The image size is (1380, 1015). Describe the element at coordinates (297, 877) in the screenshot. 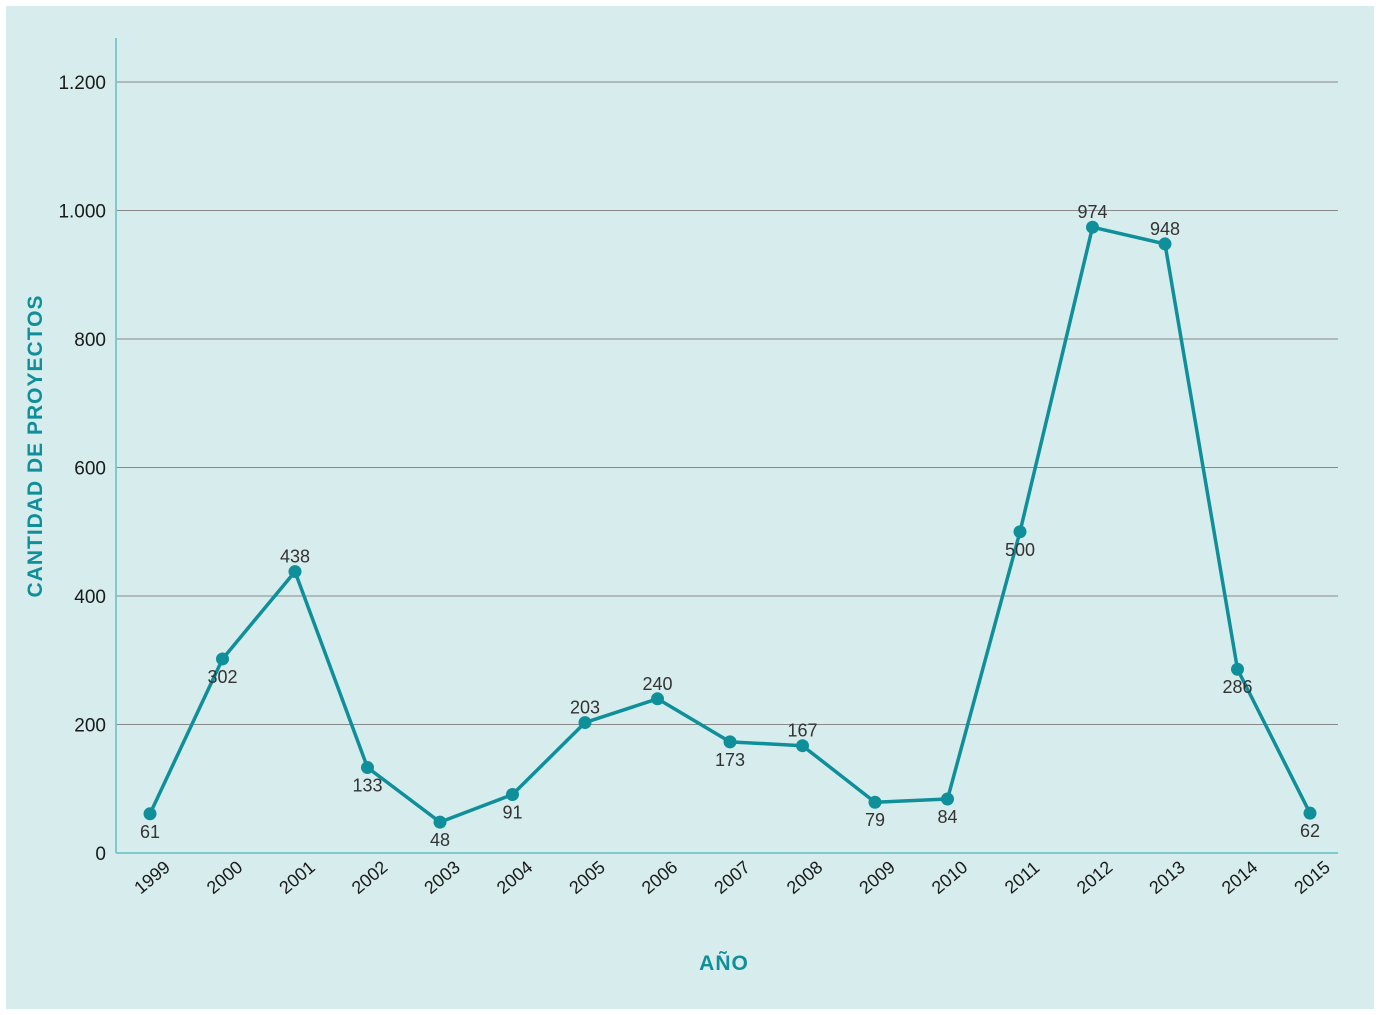

I see `x-tick-label: 2001` at that location.